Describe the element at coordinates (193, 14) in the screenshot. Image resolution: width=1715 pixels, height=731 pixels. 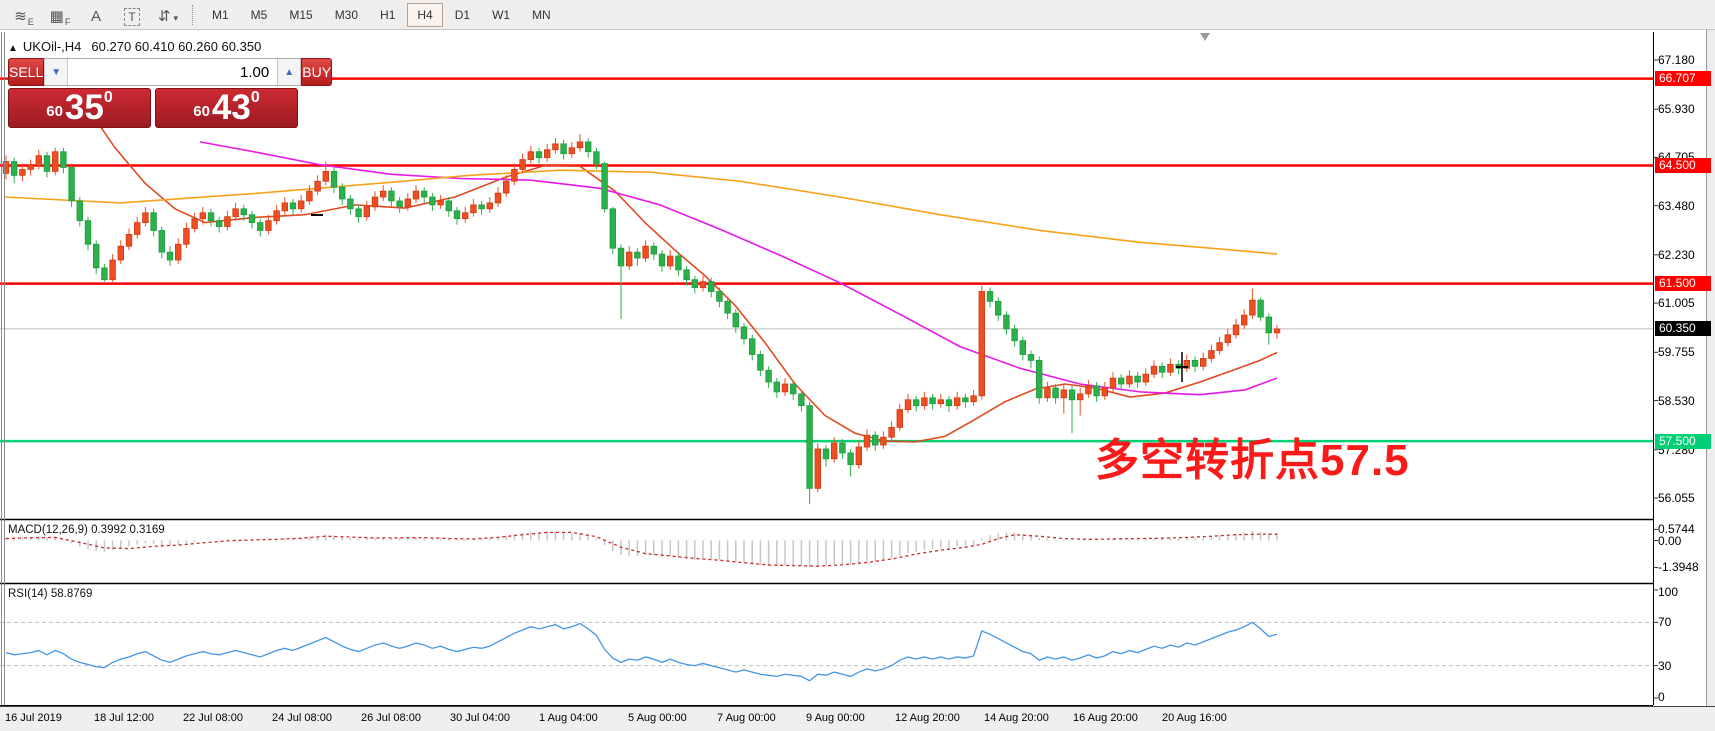
I see `toolbar-separator` at that location.